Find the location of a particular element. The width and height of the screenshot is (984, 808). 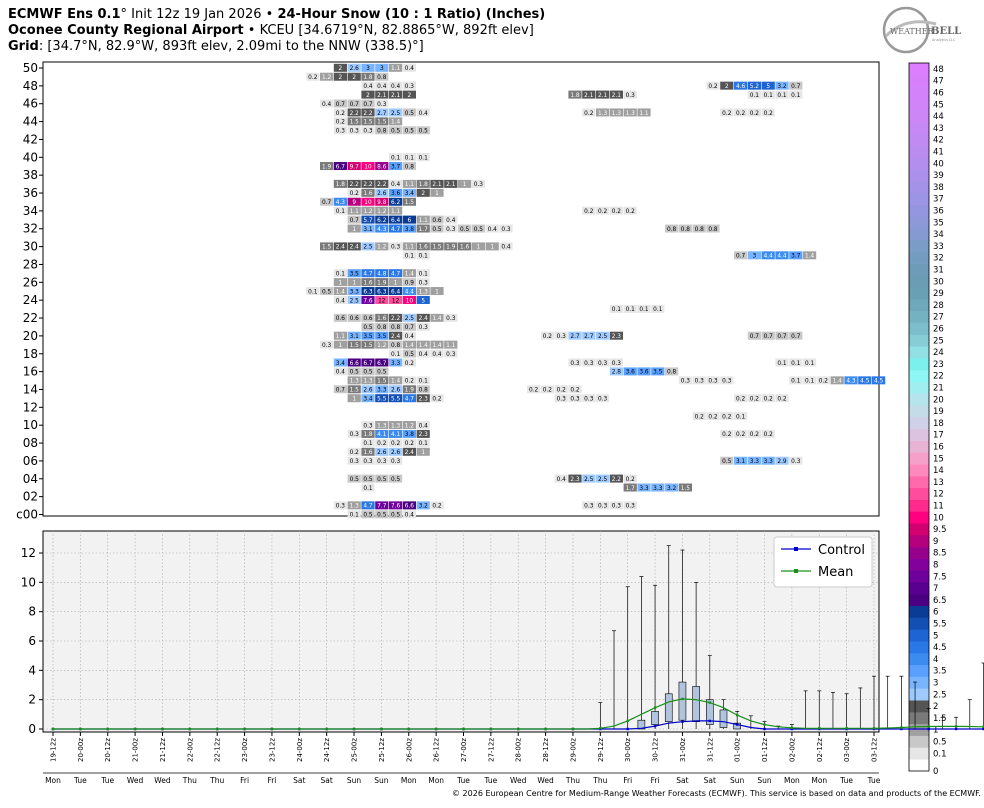

table-cell: 2.1 is located at coordinates (616, 94).